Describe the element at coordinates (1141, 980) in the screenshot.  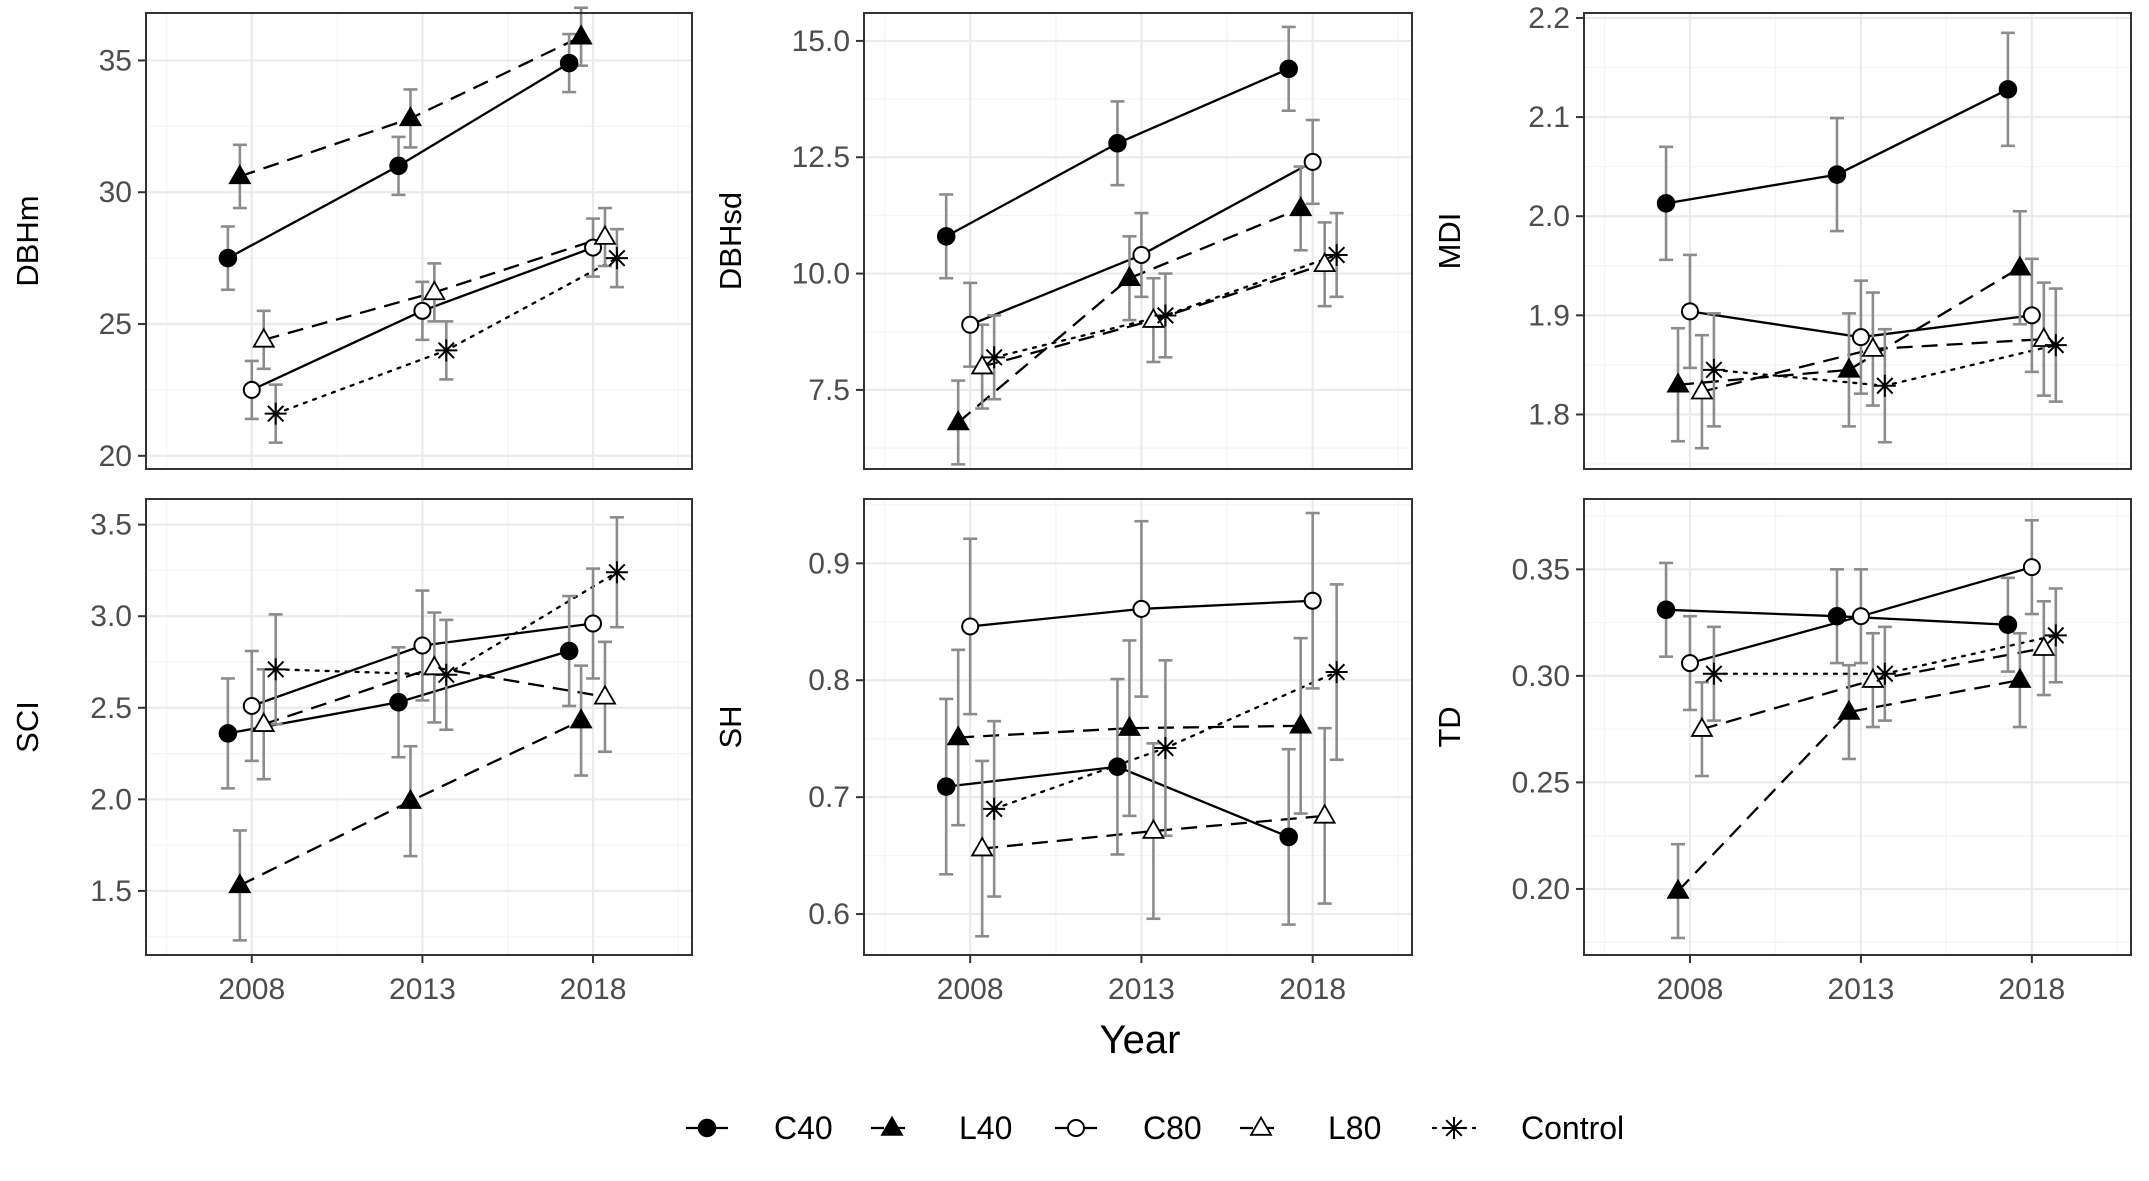
I see `x-axis: 2008 2013 2018` at that location.